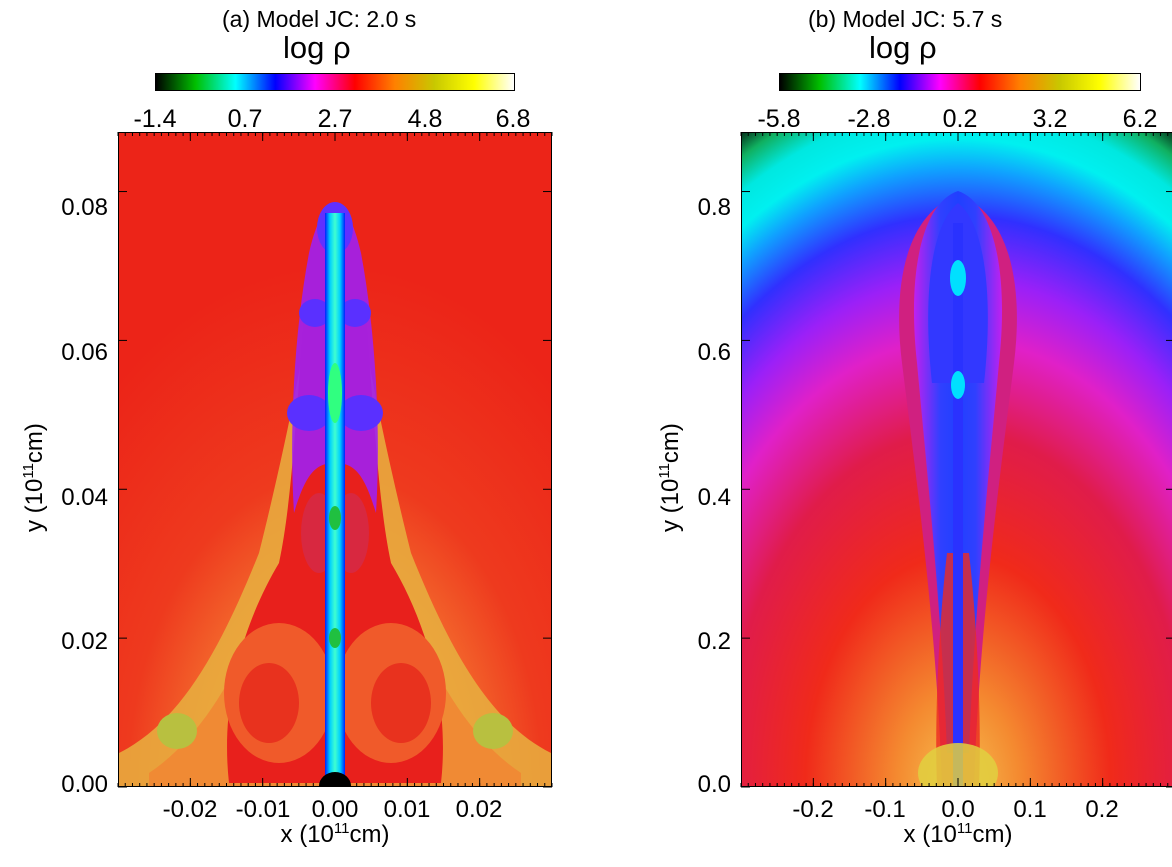 Image resolution: width=1172 pixels, height=867 pixels. What do you see at coordinates (960, 119) in the screenshot?
I see `panel-b-cb-tick: 0.2` at bounding box center [960, 119].